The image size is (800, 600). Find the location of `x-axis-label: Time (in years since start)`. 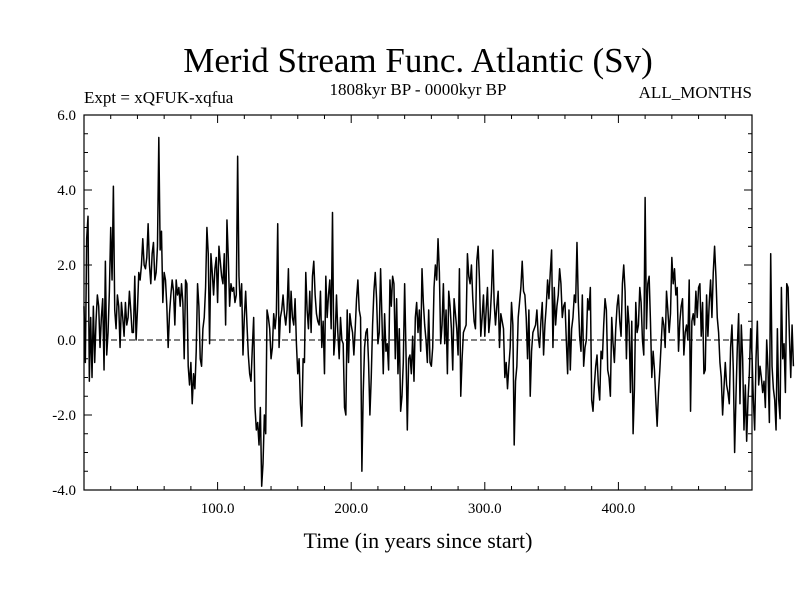

x-axis-label: Time (in years since start) is located at coordinates (418, 540).